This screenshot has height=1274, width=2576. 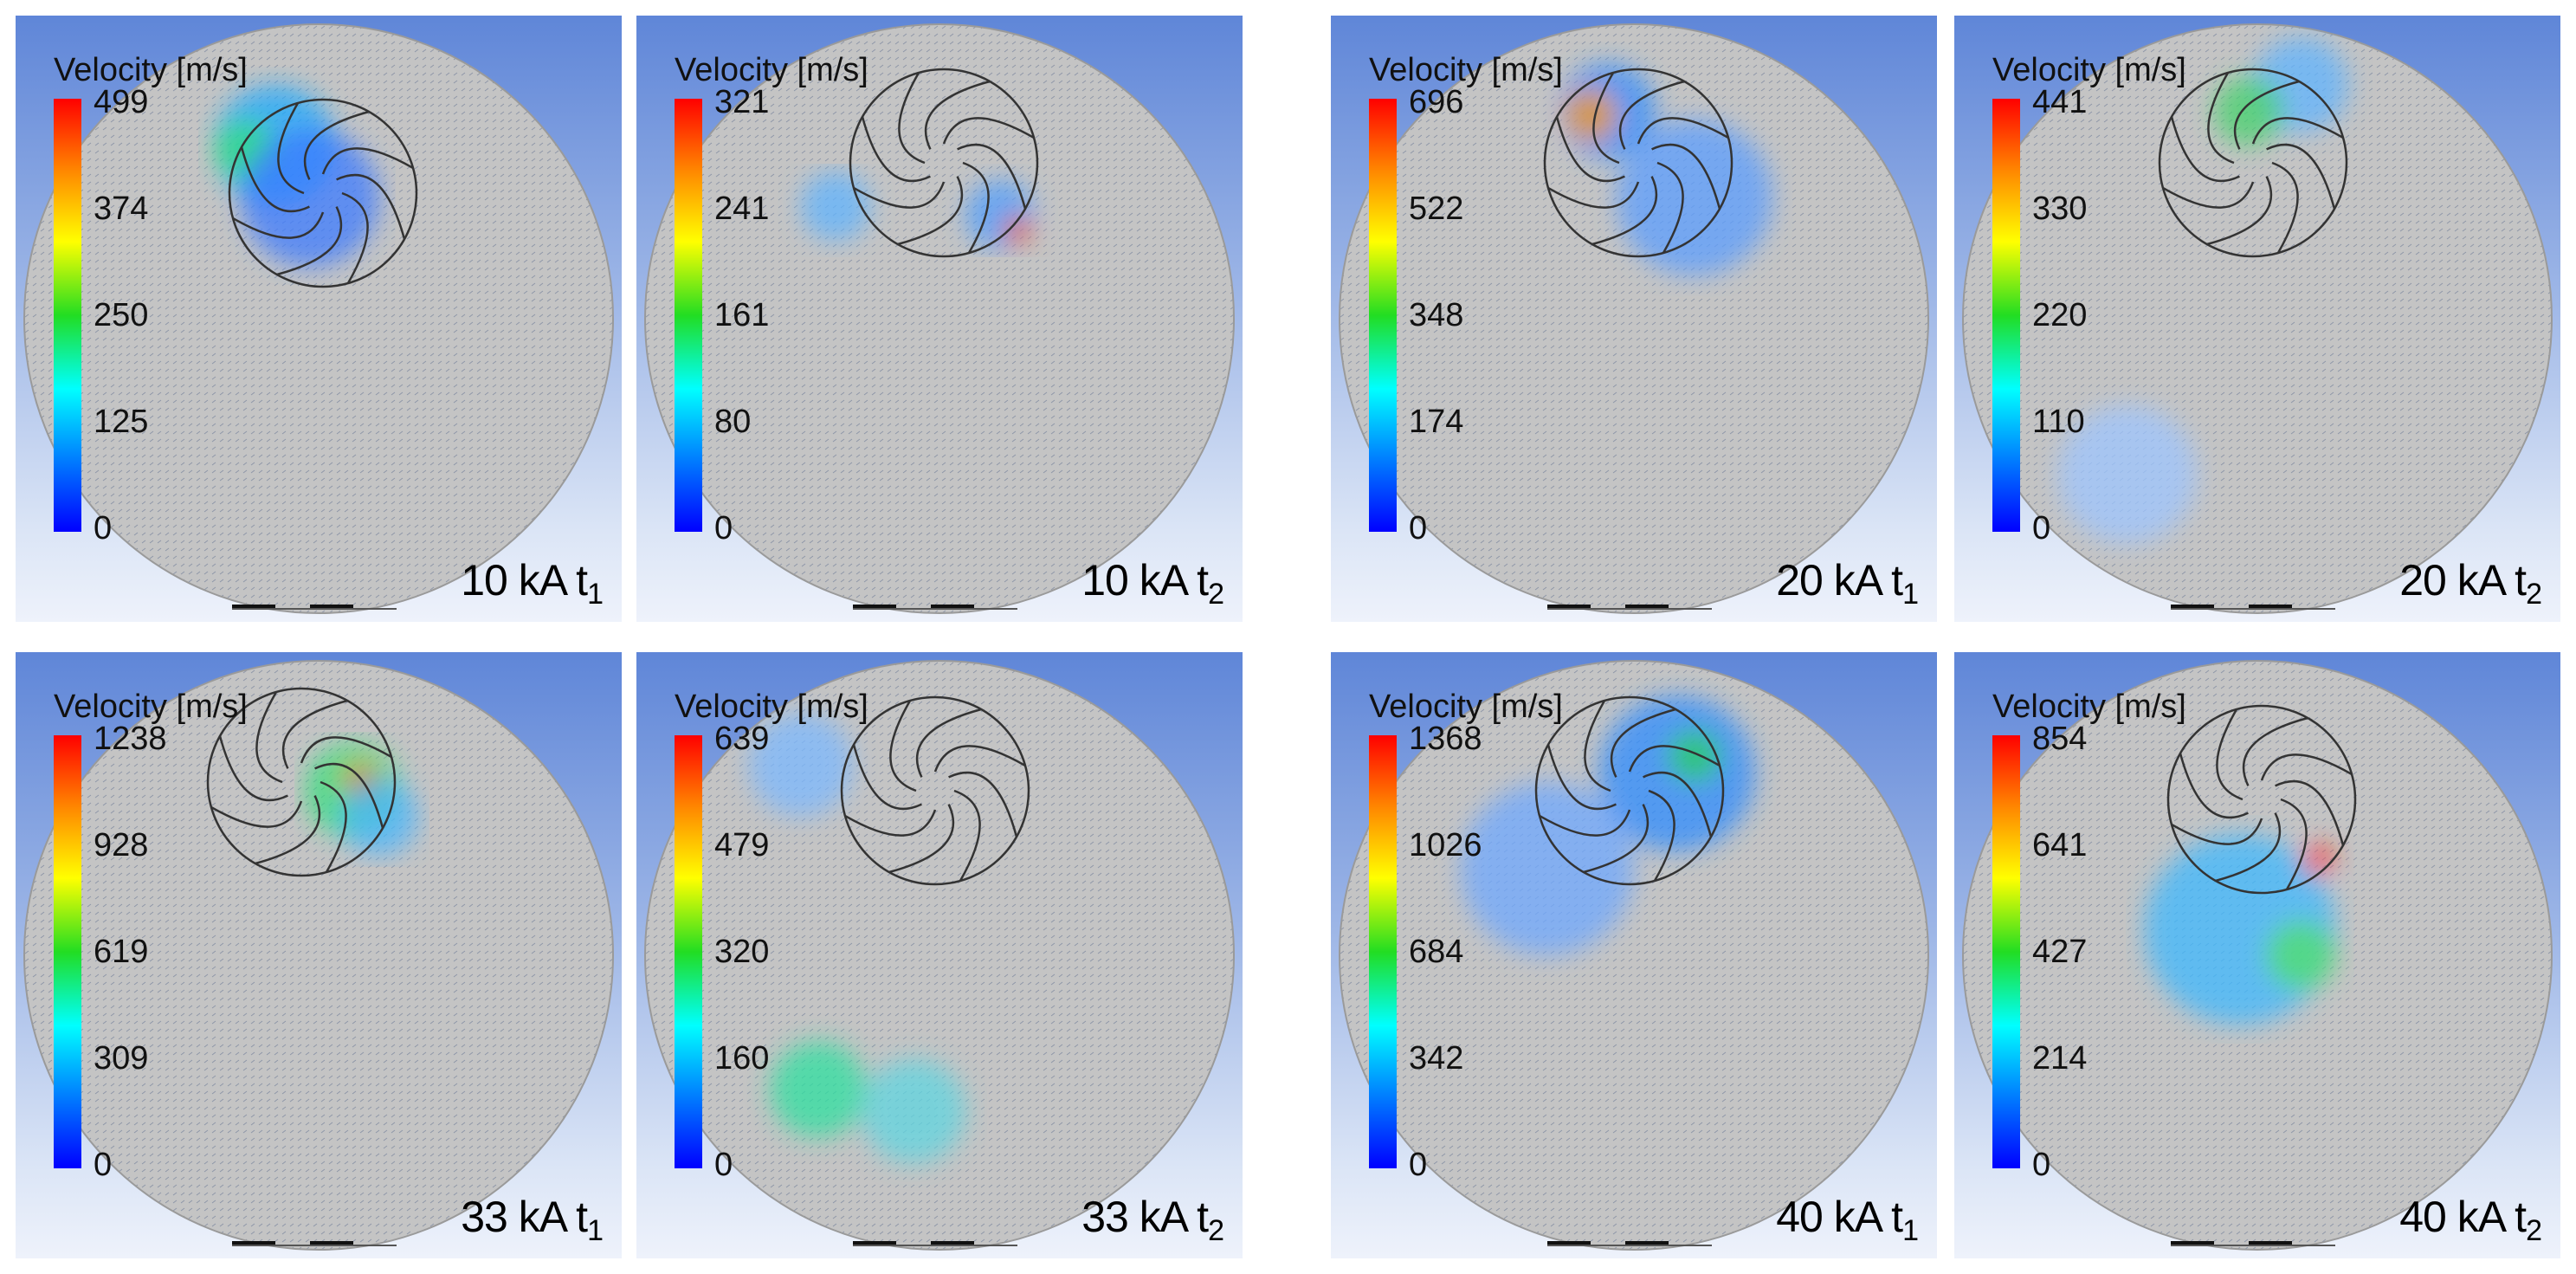 What do you see at coordinates (1152, 583) in the screenshot?
I see `case-label: 10 kA t2` at bounding box center [1152, 583].